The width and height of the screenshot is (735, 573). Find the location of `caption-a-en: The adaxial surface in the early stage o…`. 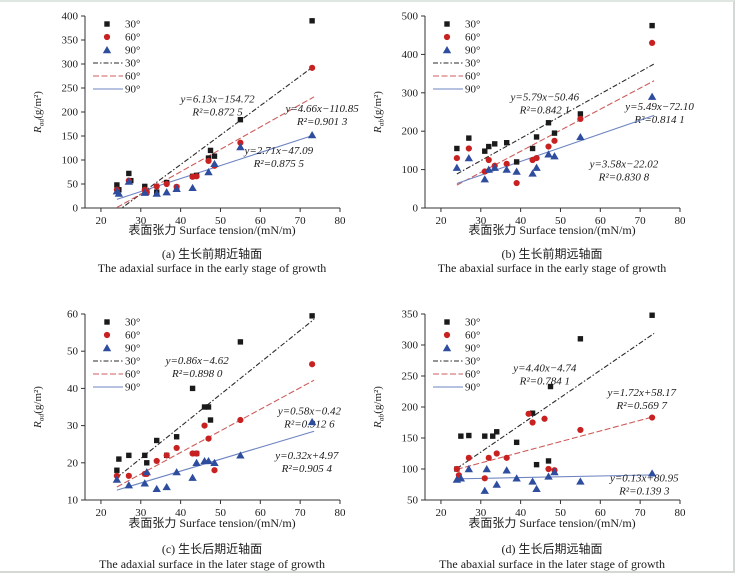

caption-a-en: The adaxial surface in the early stage o… is located at coordinates (212, 268).